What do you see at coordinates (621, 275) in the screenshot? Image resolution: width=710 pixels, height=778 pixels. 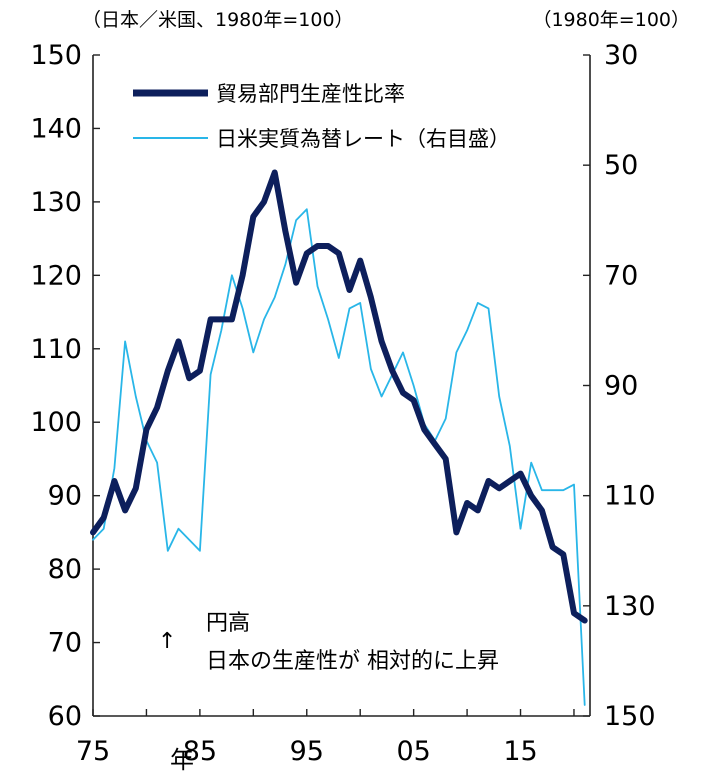 I see `right-tick-label: 70` at bounding box center [621, 275].